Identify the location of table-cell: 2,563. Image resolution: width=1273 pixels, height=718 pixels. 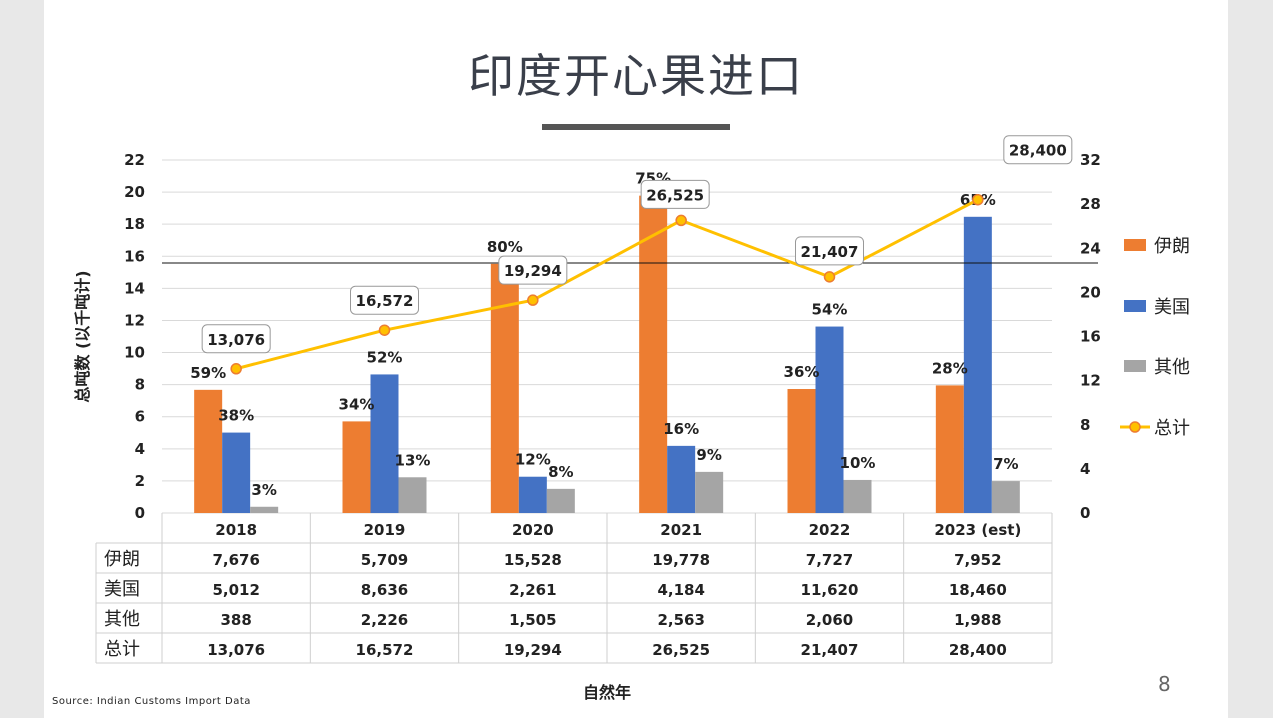
(680, 620).